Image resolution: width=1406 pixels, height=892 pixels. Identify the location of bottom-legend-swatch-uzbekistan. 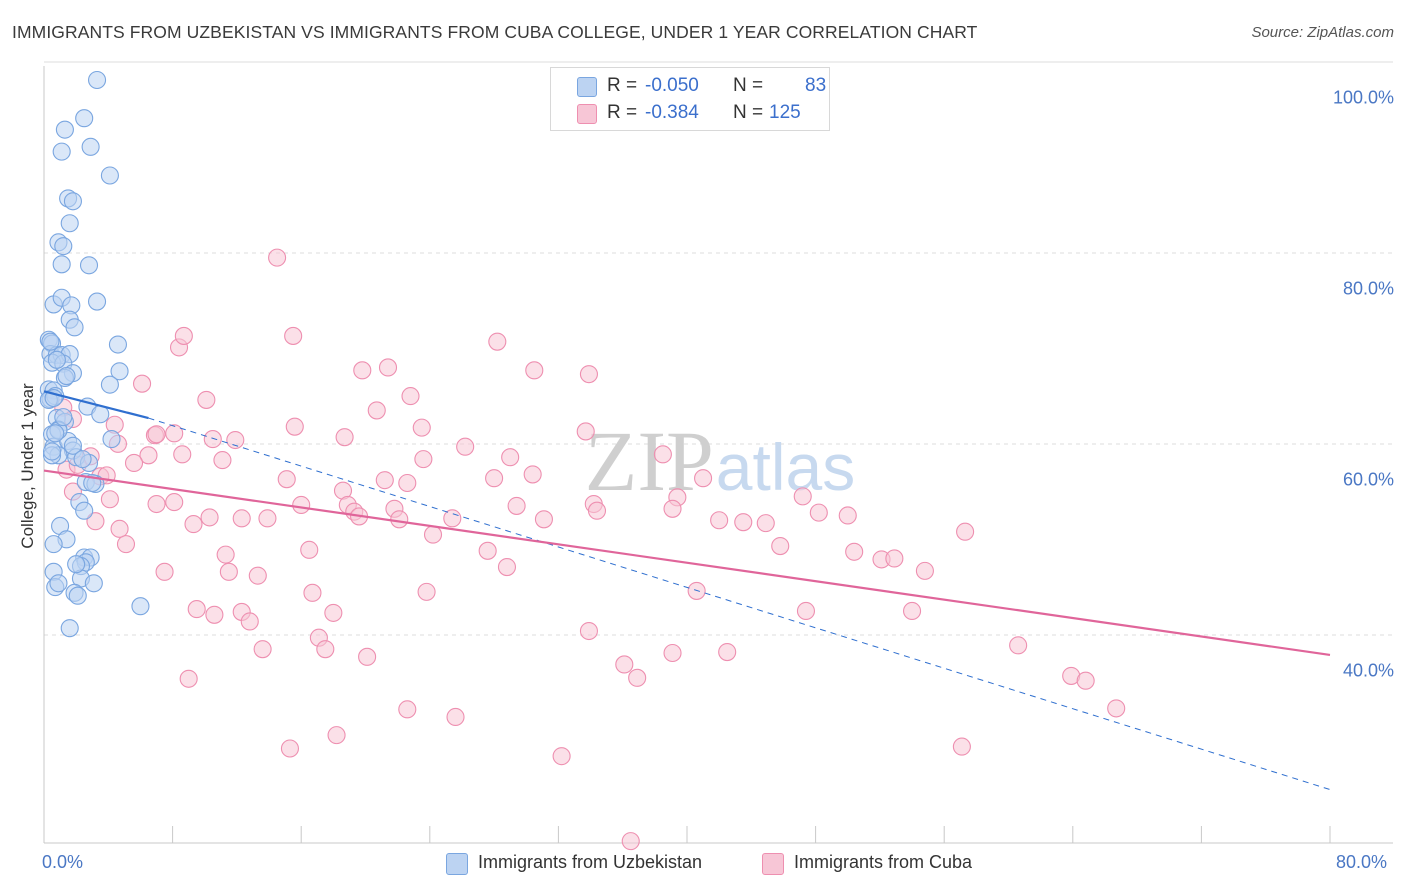
(457, 864).